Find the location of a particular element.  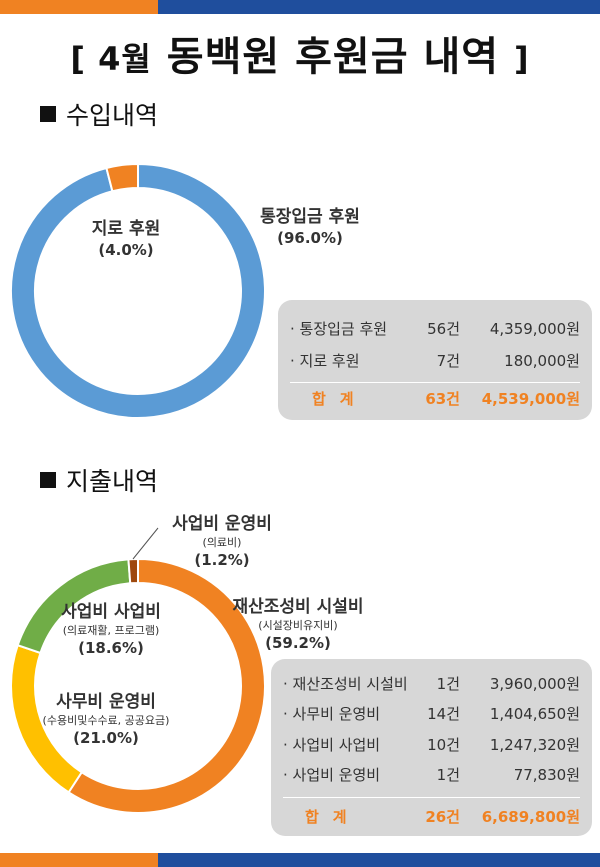

expense-label-office: 사무비 운영비 (수용비및수수료, 공공요금) (21.0%) is located at coordinates (106, 719).